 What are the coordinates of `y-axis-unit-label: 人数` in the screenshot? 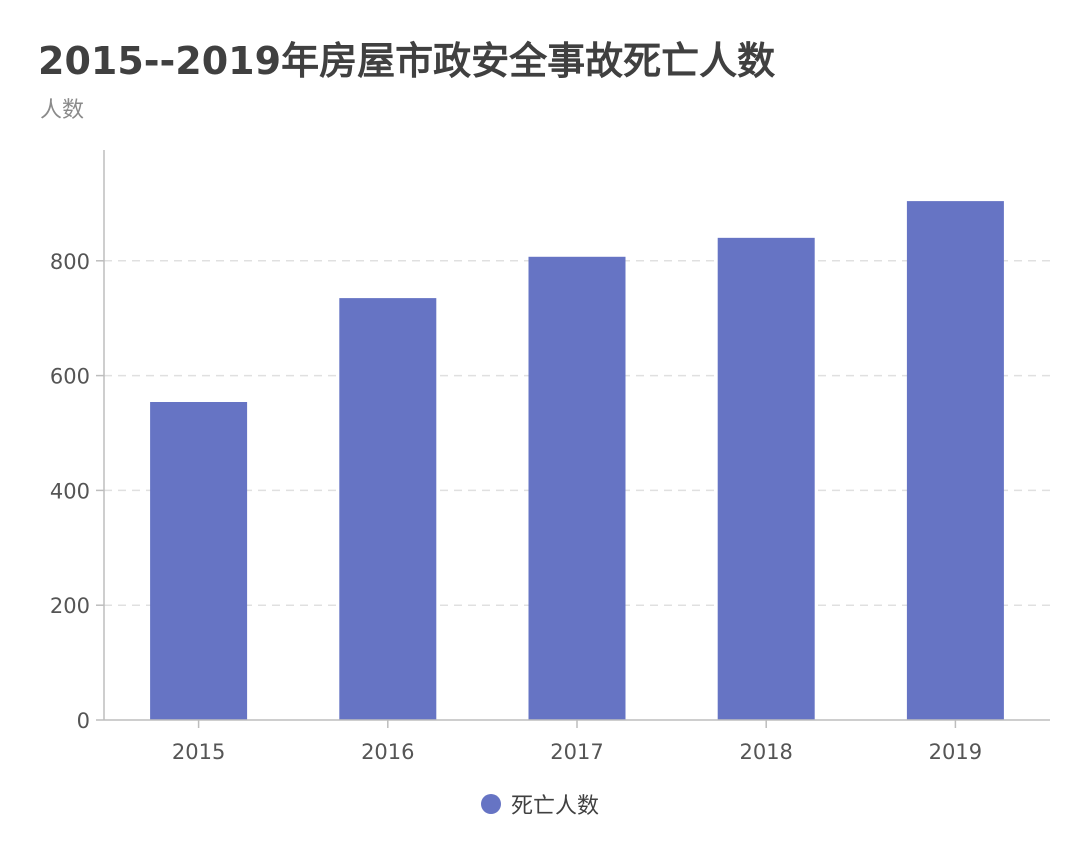 It's located at (62, 110).